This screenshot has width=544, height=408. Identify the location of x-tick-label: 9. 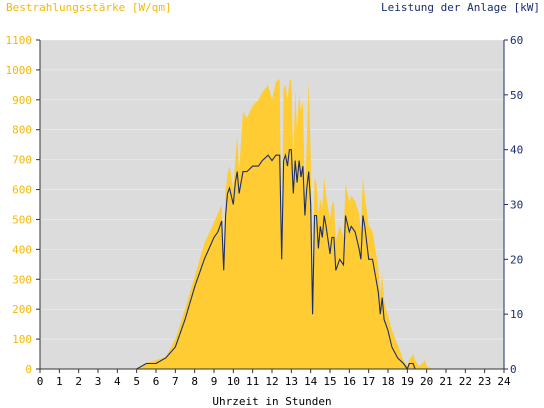
(214, 381).